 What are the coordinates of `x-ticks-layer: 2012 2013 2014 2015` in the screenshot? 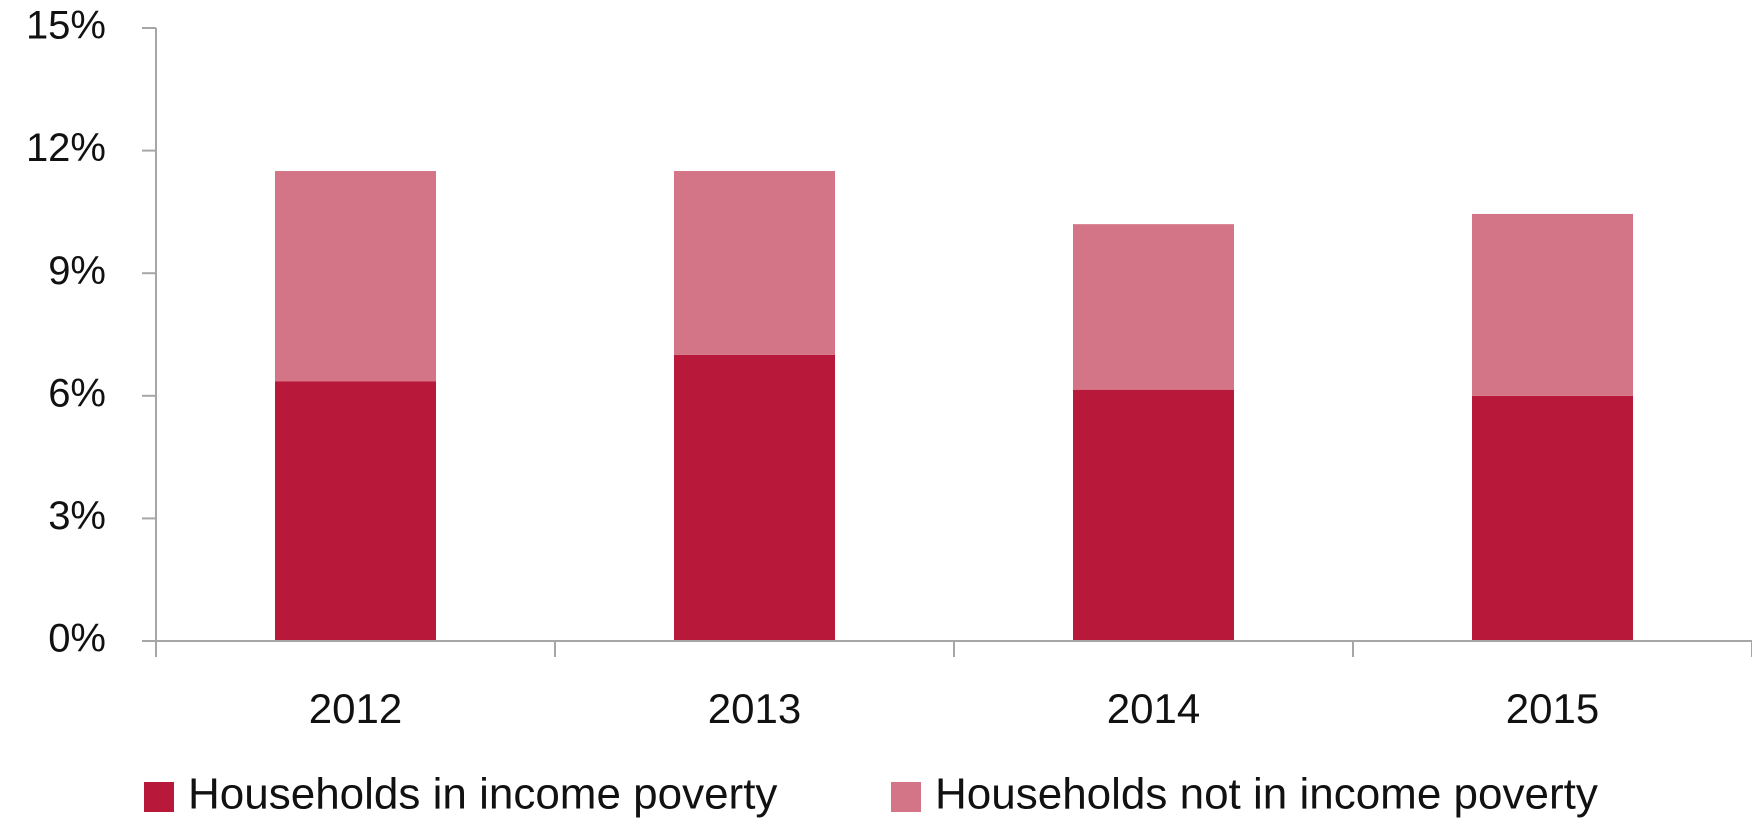 It's located at (953, 686).